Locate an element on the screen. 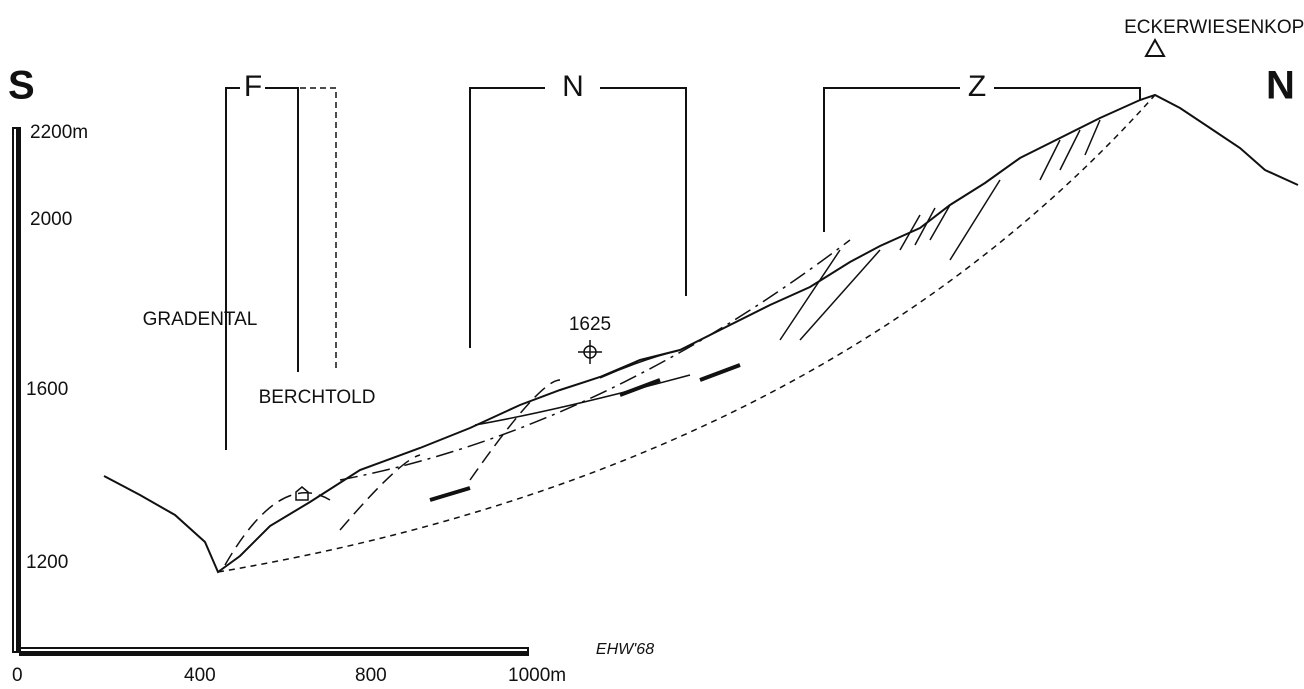 This screenshot has height=689, width=1304. bracket-n is located at coordinates (578, 217).